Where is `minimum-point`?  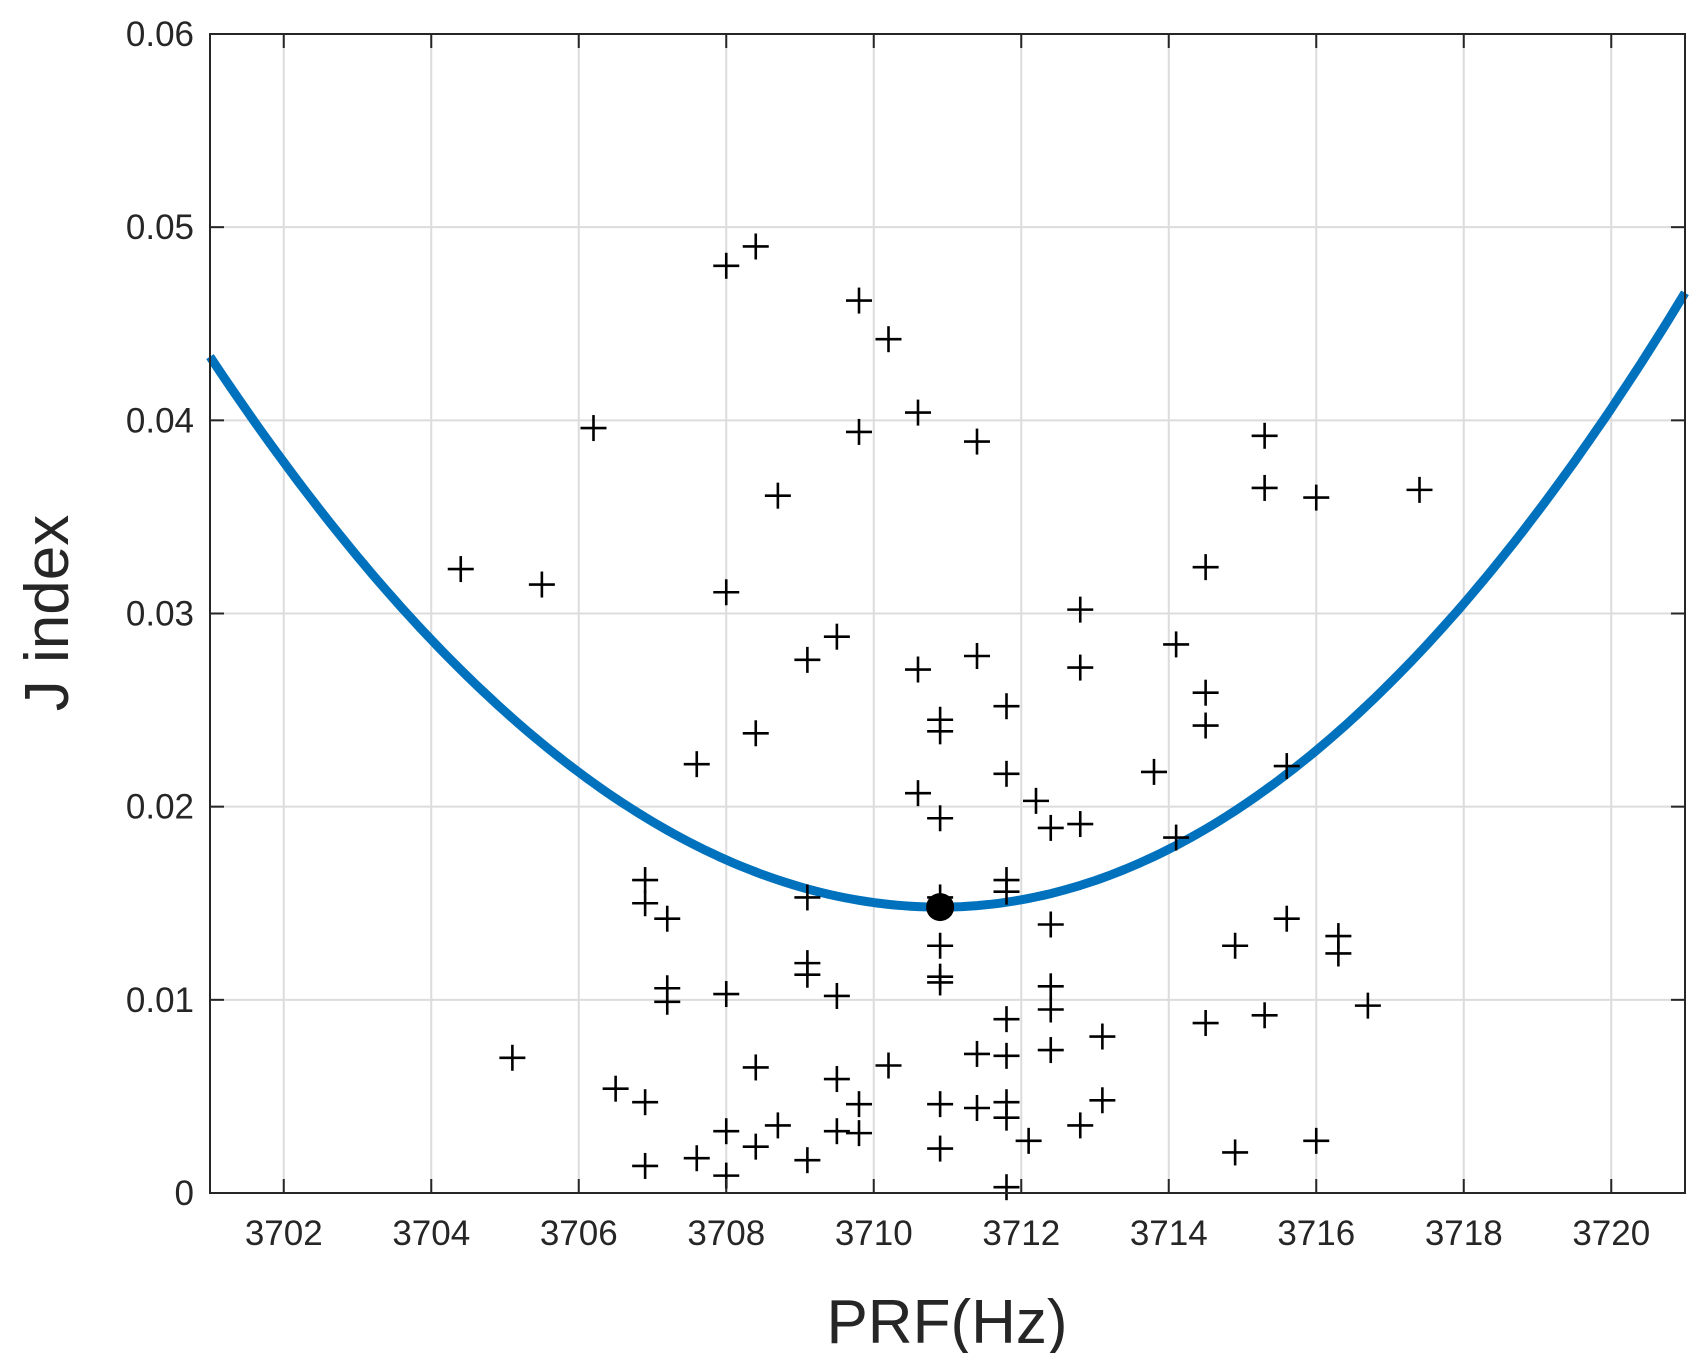
minimum-point is located at coordinates (940, 907).